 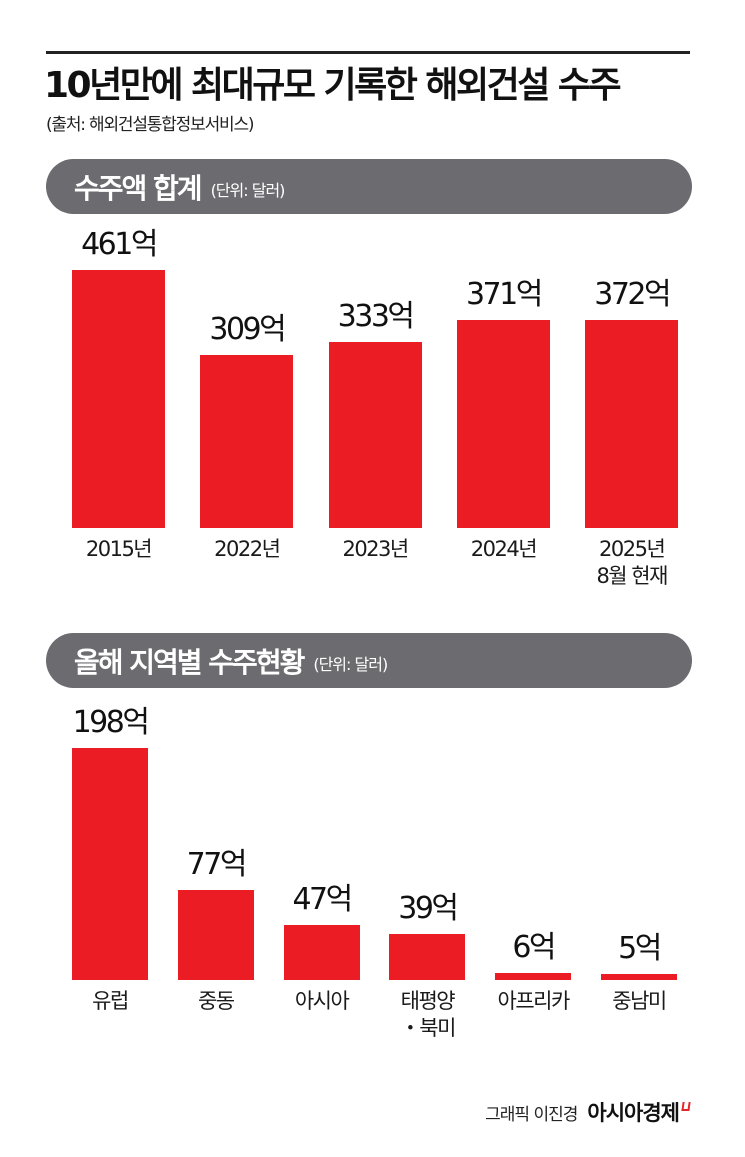 I want to click on value-label: 198억, so click(x=111, y=722).